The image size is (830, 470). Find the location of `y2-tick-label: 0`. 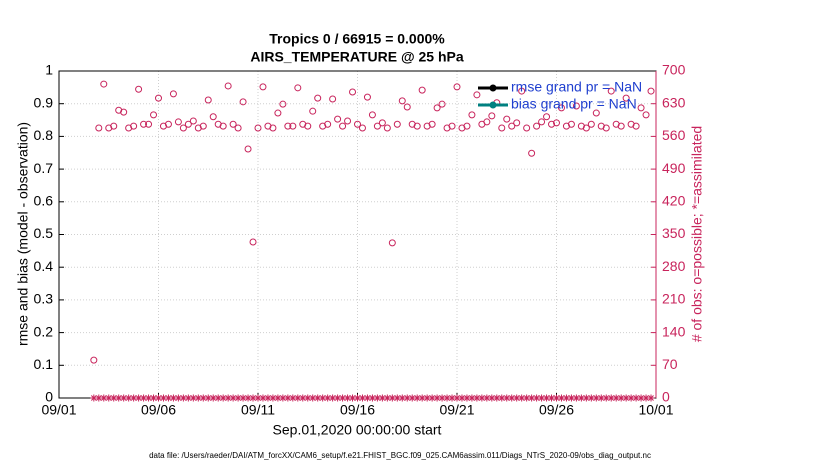

y2-tick-label: 0 is located at coordinates (666, 397).